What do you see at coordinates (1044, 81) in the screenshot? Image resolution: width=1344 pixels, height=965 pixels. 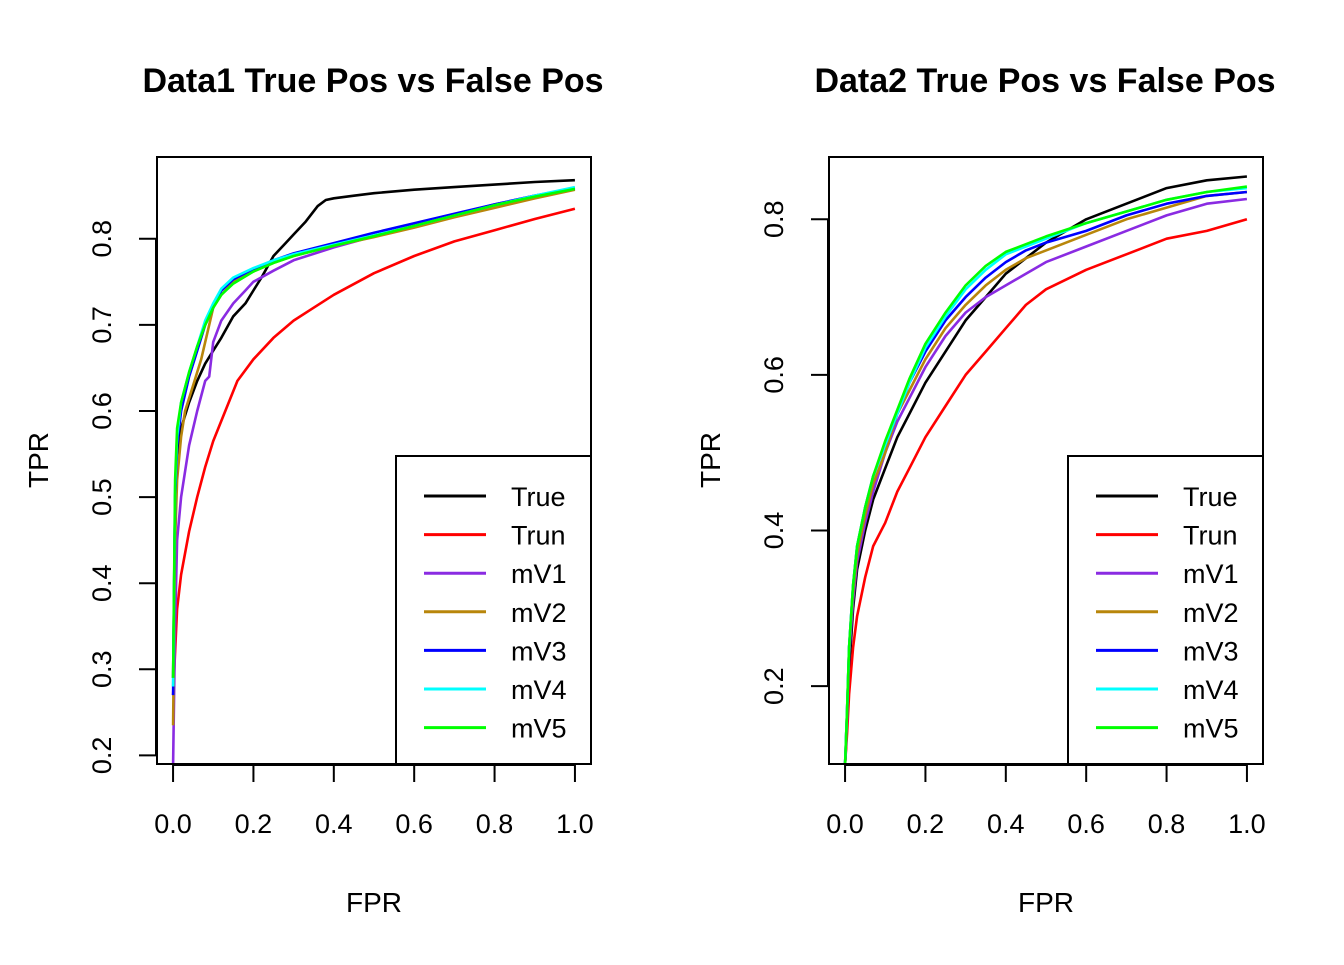 I see `chart-title: Data2 True Pos vs False Pos` at bounding box center [1044, 81].